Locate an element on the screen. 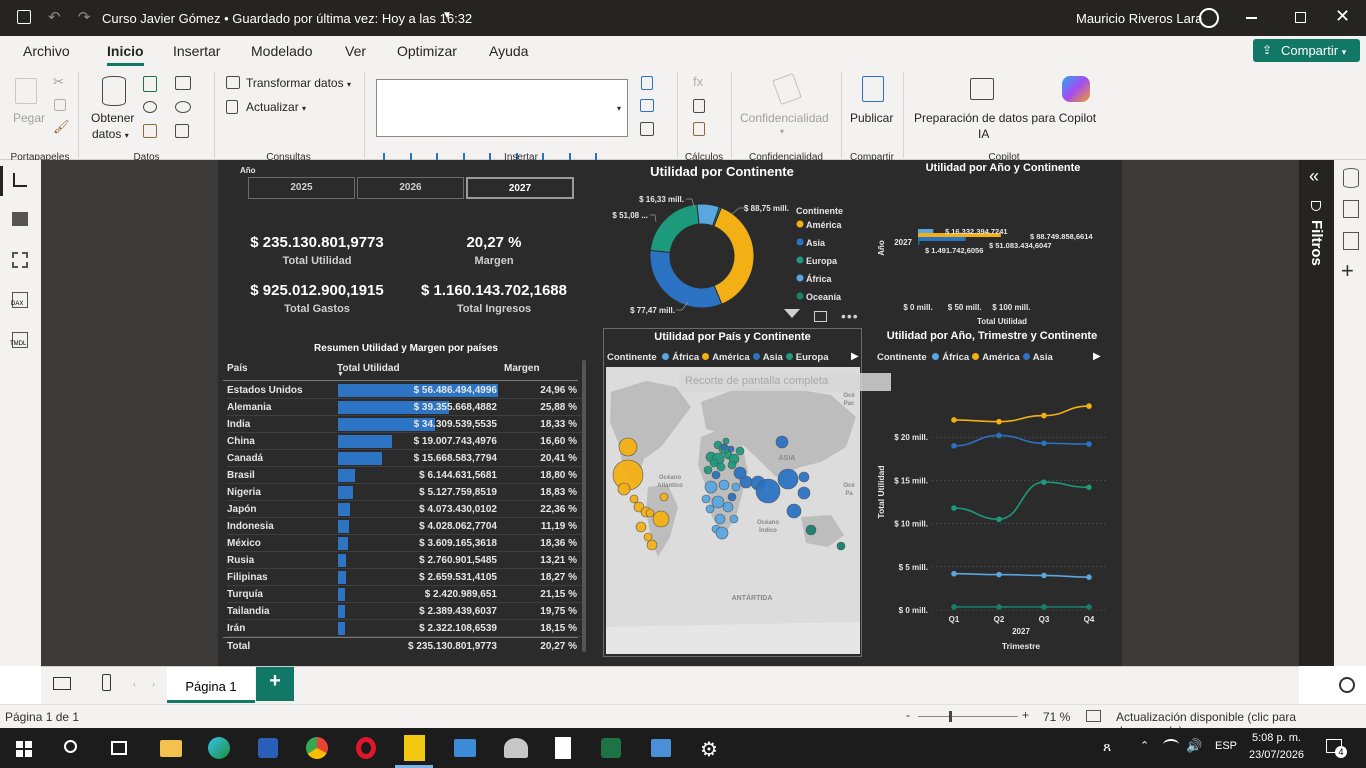  table-row: Nigeria $ 5.127.759,8519 18,83 % is located at coordinates (404, 492).